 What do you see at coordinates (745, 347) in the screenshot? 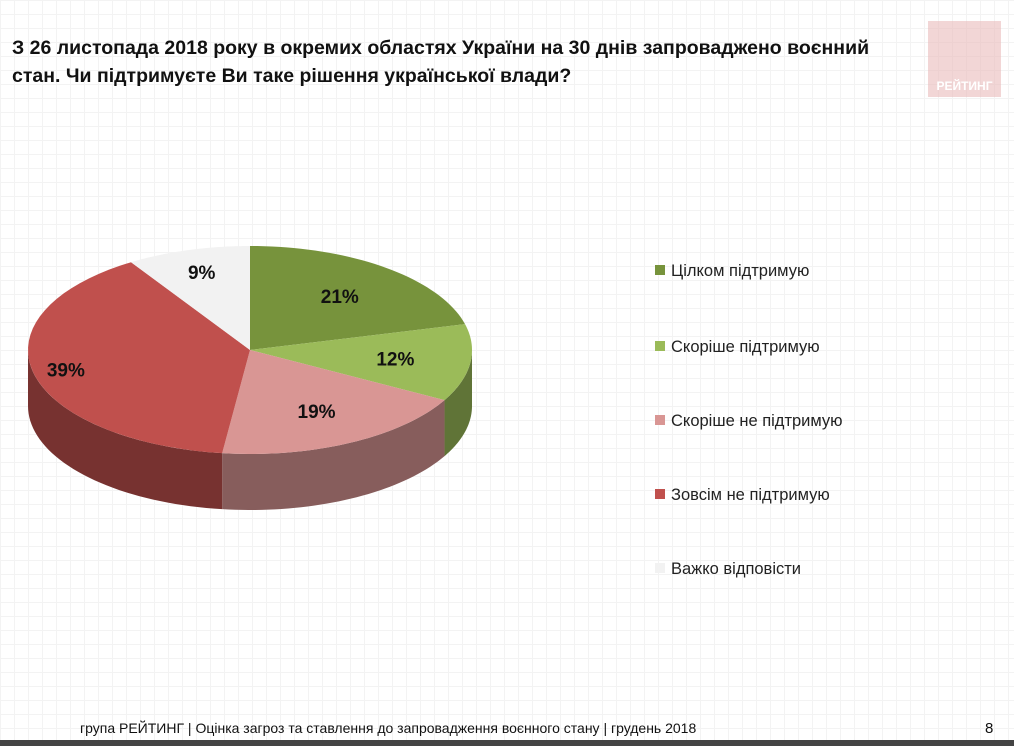
I see `legend-label: Скоріше підтримую` at bounding box center [745, 347].